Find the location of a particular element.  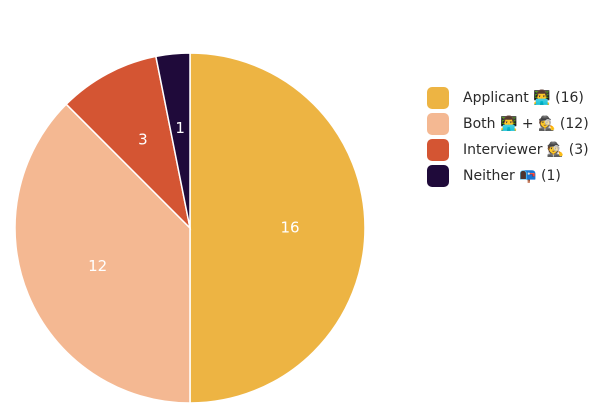

pie-slice-label-interviewer: 3 is located at coordinates (143, 139).